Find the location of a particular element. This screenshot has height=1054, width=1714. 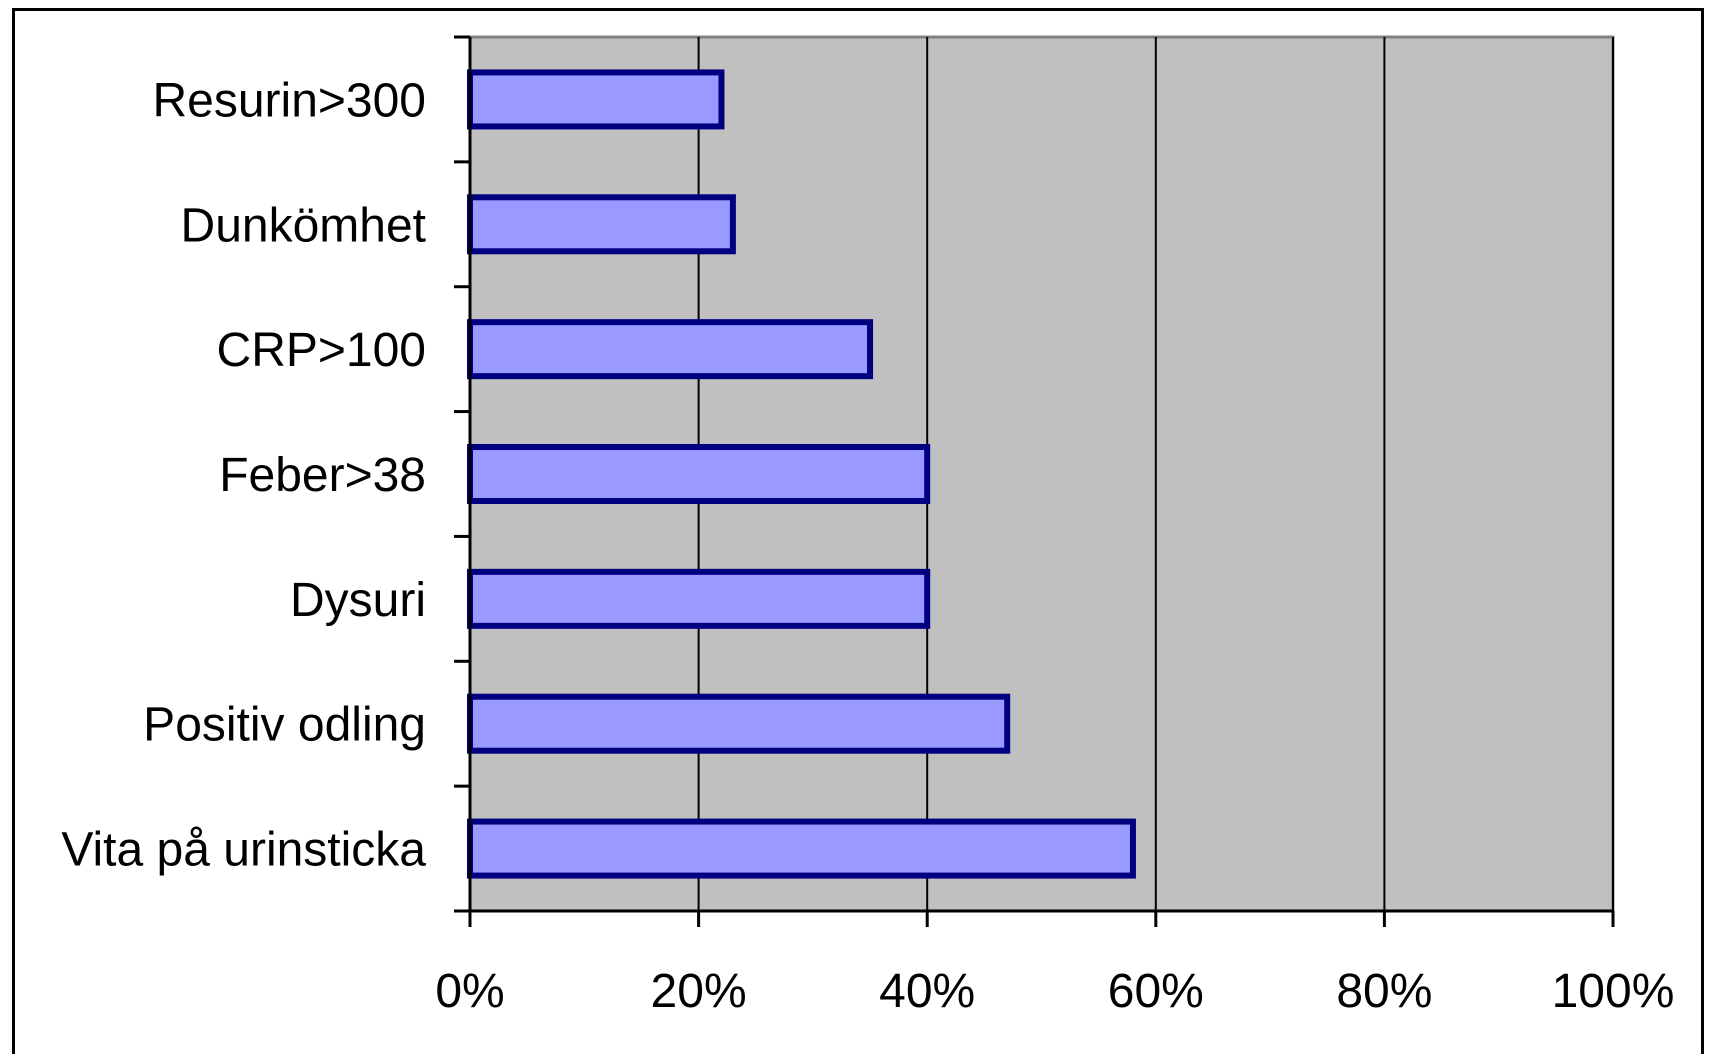

category-label-5: Positiv odling is located at coordinates (284, 725).